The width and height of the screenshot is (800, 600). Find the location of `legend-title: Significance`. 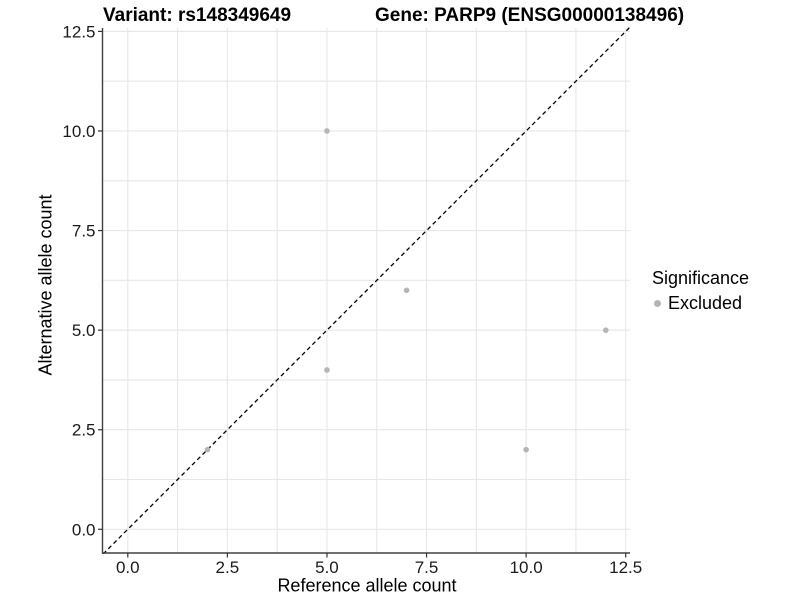

legend-title: Significance is located at coordinates (701, 278).